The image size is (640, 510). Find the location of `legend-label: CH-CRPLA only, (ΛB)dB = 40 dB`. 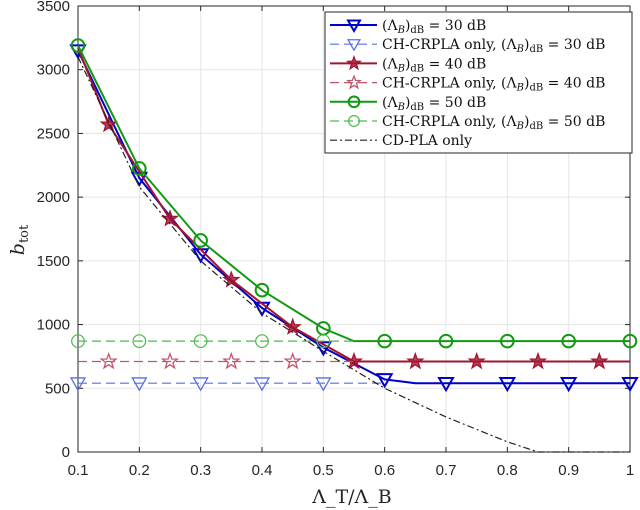

legend-label: CH-CRPLA only, (ΛB)dB = 40 dB is located at coordinates (493, 85).